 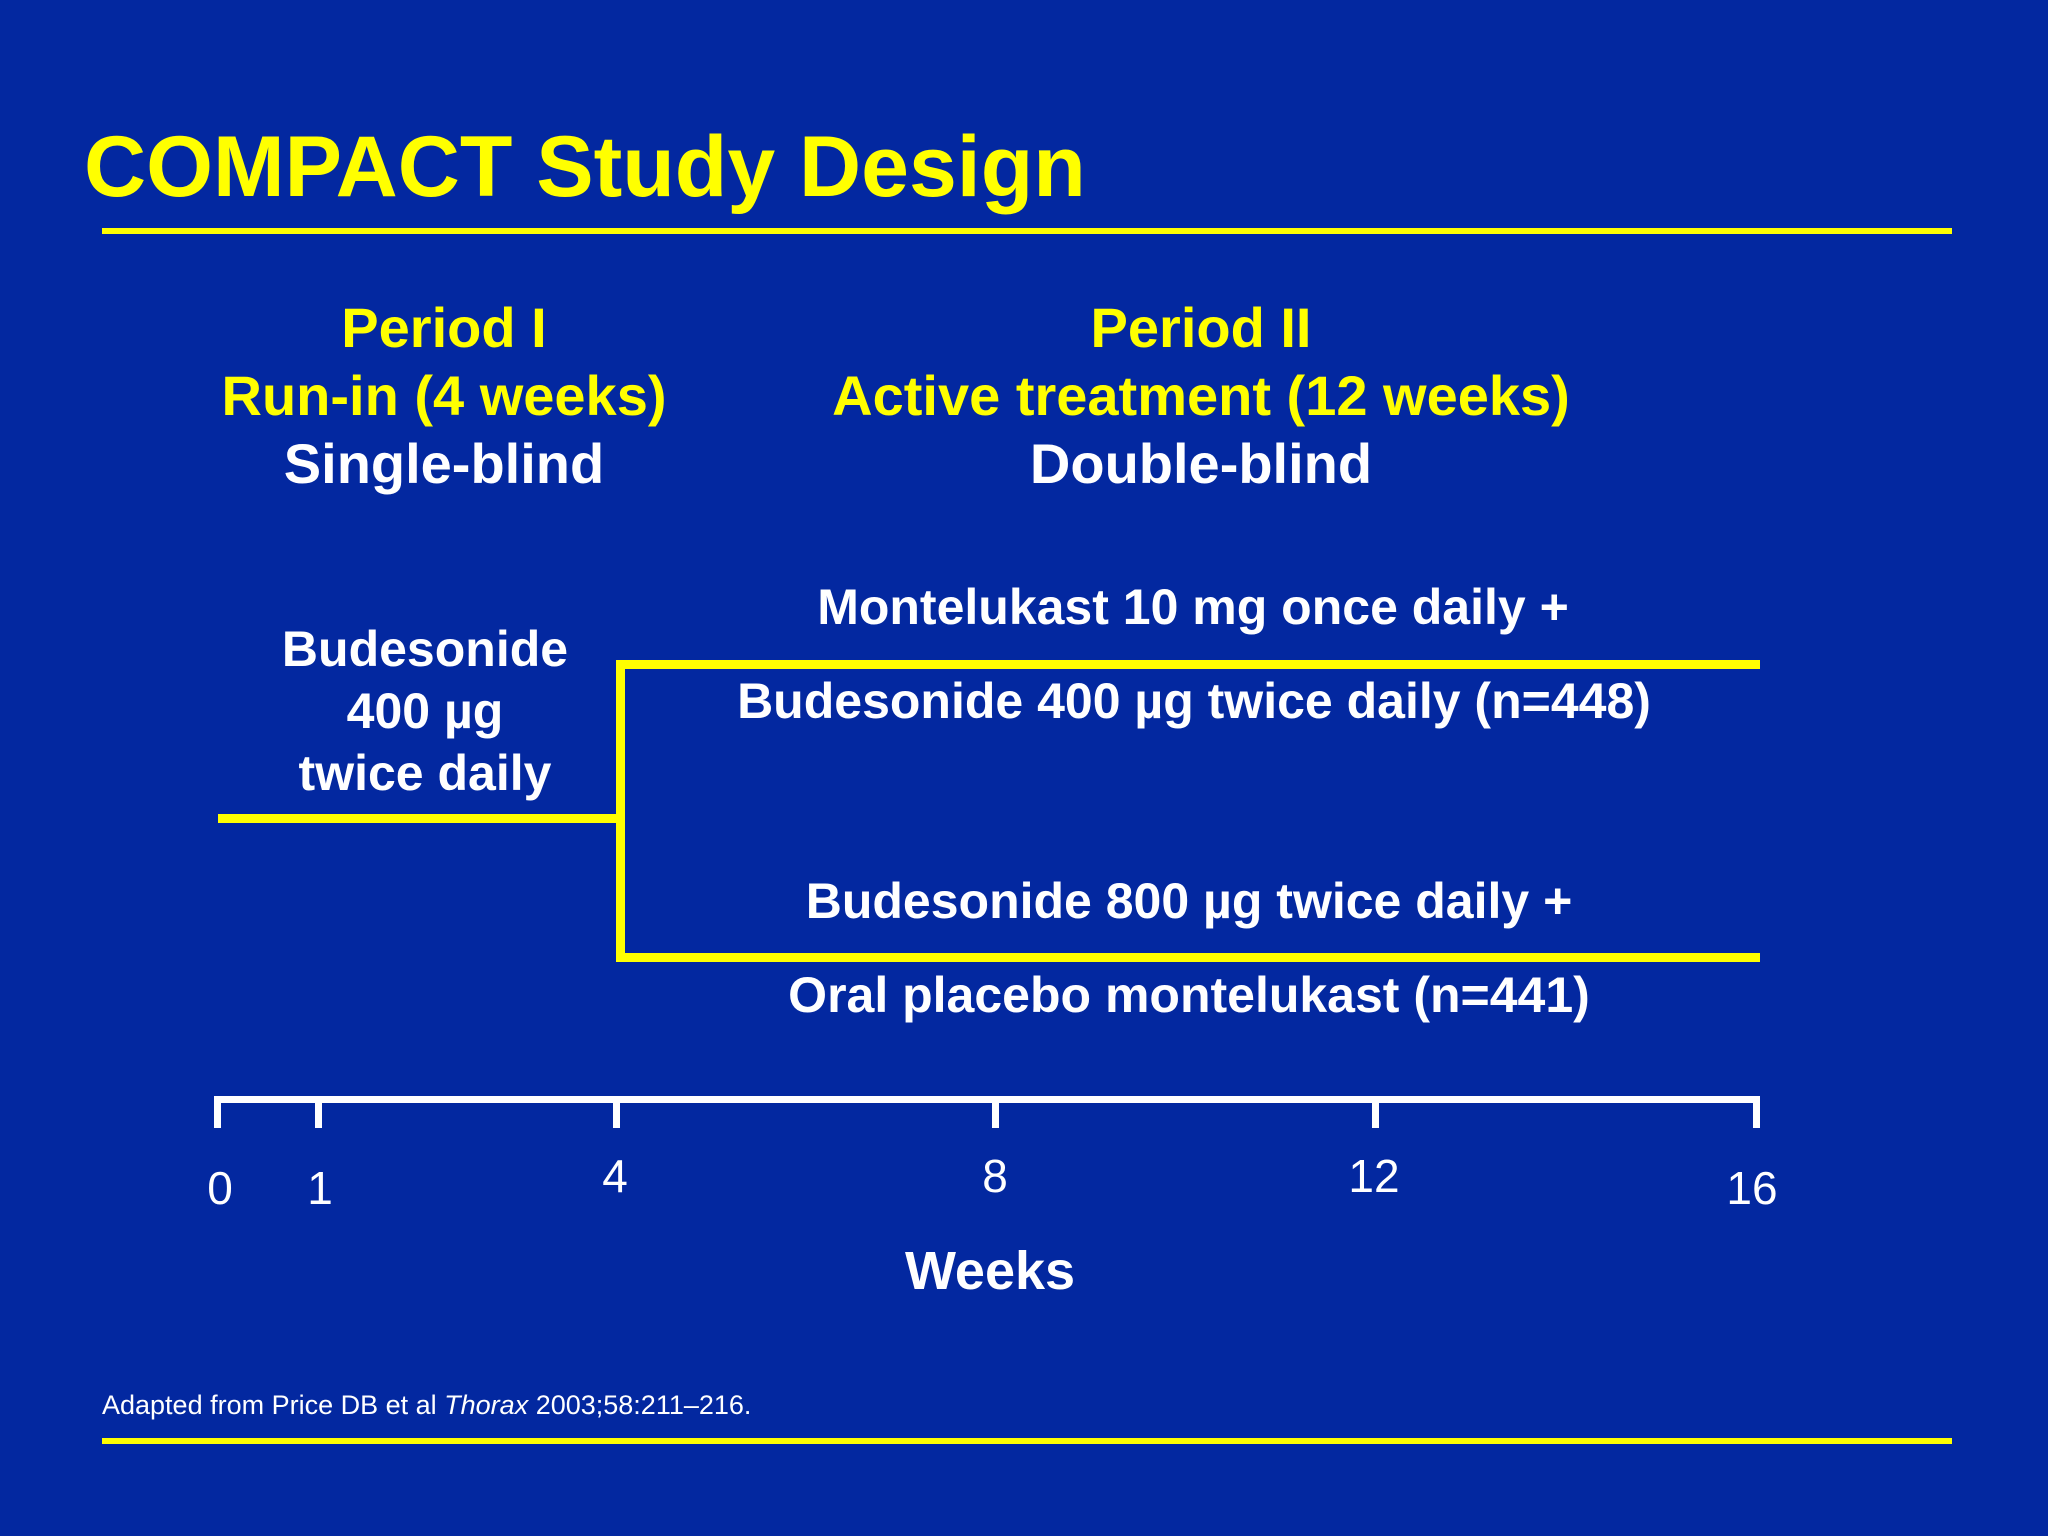 I want to click on arm-2-line-2: Oral placebo montelukast (n=441), so click(x=1189, y=995).